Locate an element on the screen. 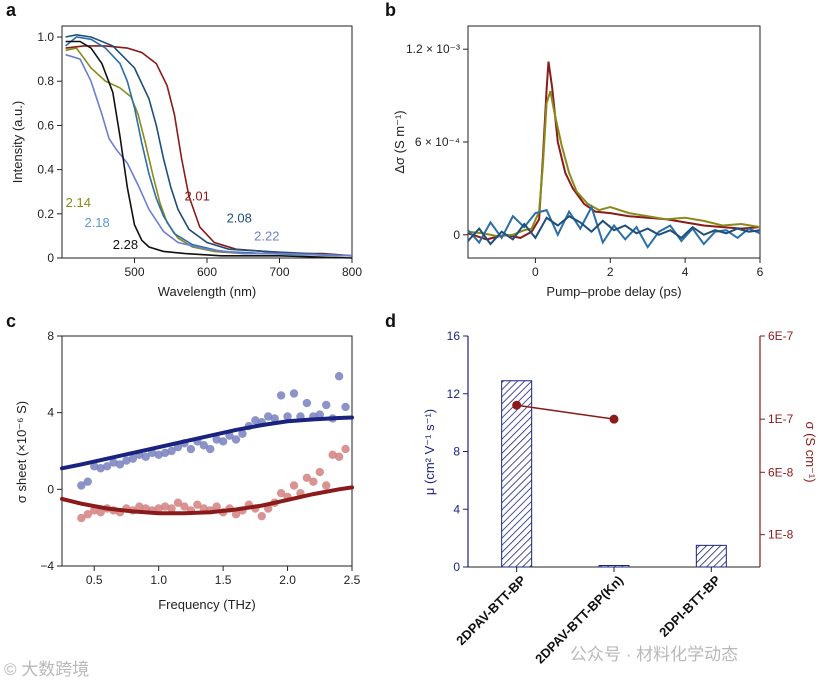 The image size is (823, 683). panel-d-left-ytick-label: 0 is located at coordinates (456, 567).